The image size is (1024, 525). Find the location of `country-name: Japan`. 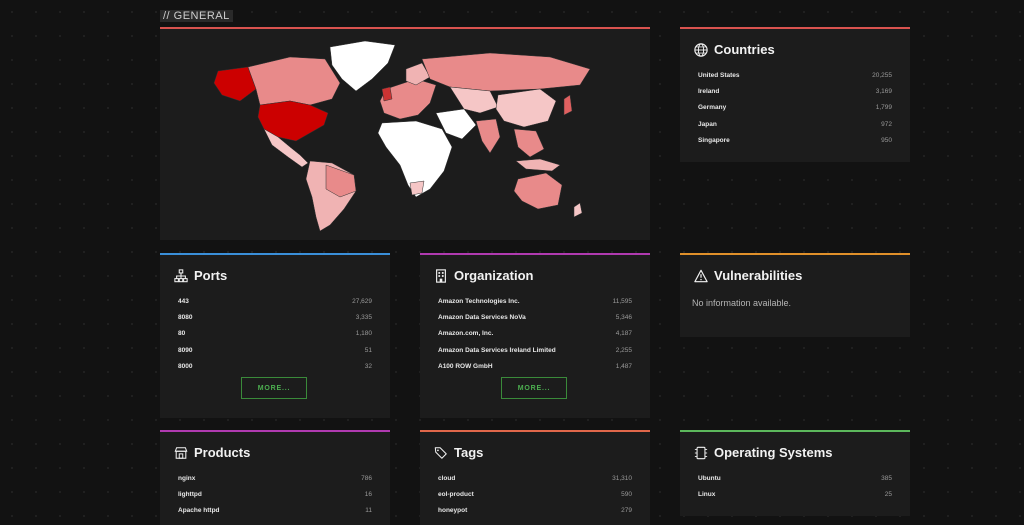

country-name: Japan is located at coordinates (707, 124).